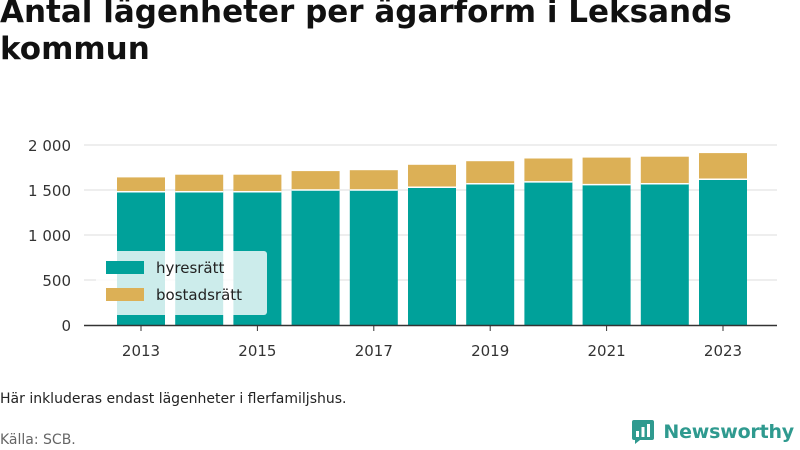 Image resolution: width=800 pixels, height=450 pixels. Describe the element at coordinates (141, 351) in the screenshot. I see `x-tick-label: 2013` at that location.